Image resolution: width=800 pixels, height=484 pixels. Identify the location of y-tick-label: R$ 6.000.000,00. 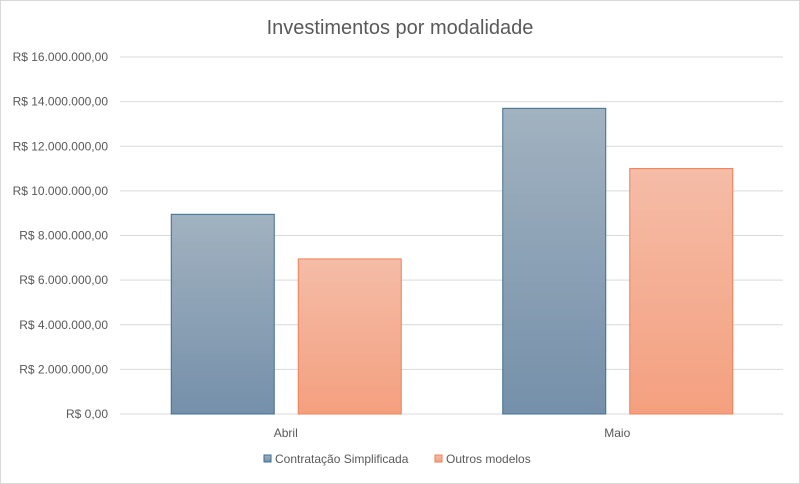
(63, 280).